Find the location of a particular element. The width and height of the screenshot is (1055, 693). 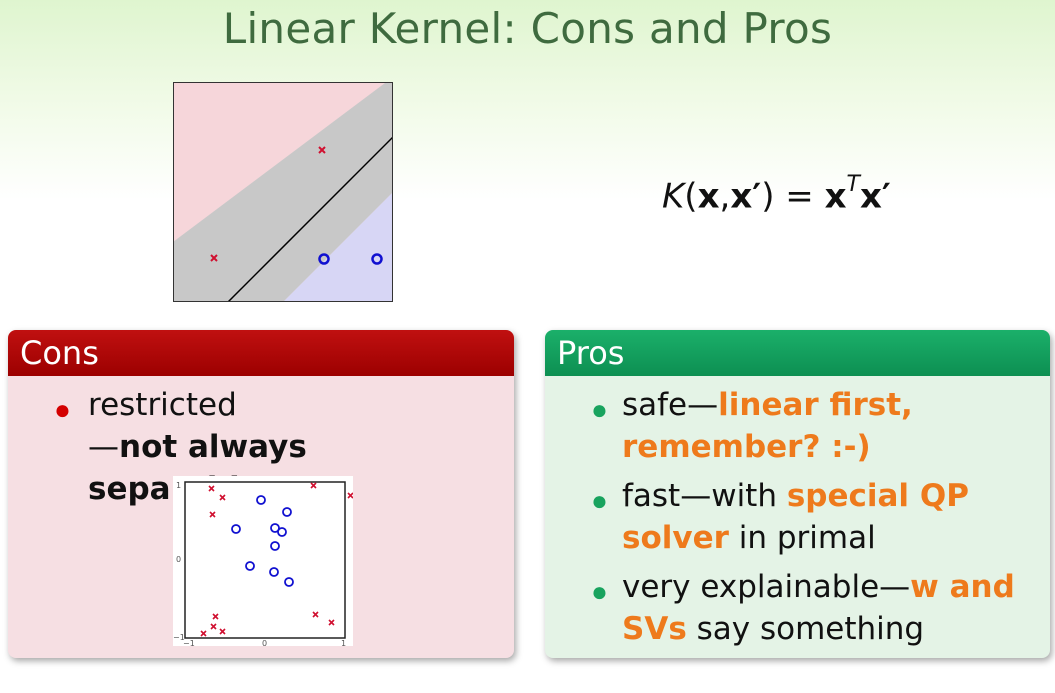

formula-x-transpose: x is located at coordinates (835, 196).